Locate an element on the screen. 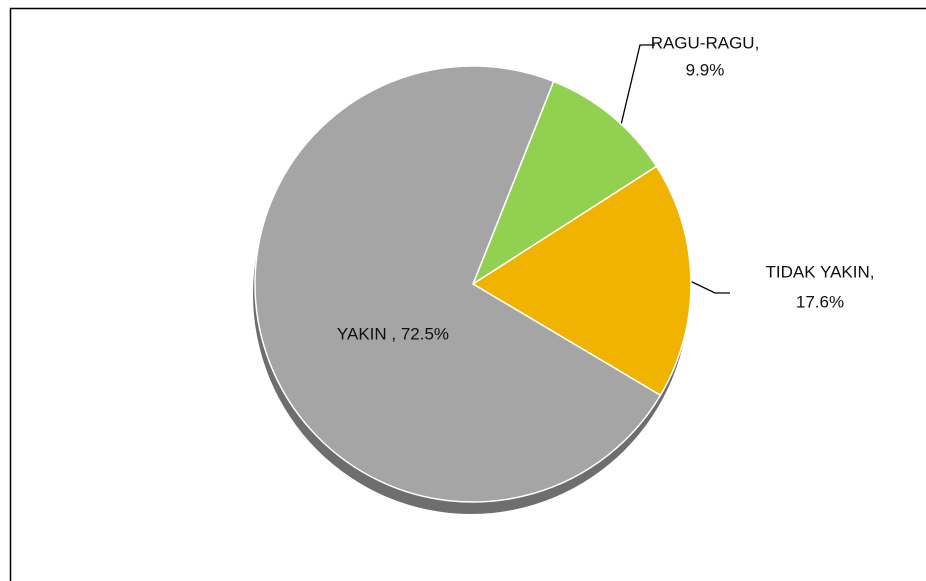 Image resolution: width=926 pixels, height=581 pixels. data-label: TIDAK YAKIN, is located at coordinates (820, 271).